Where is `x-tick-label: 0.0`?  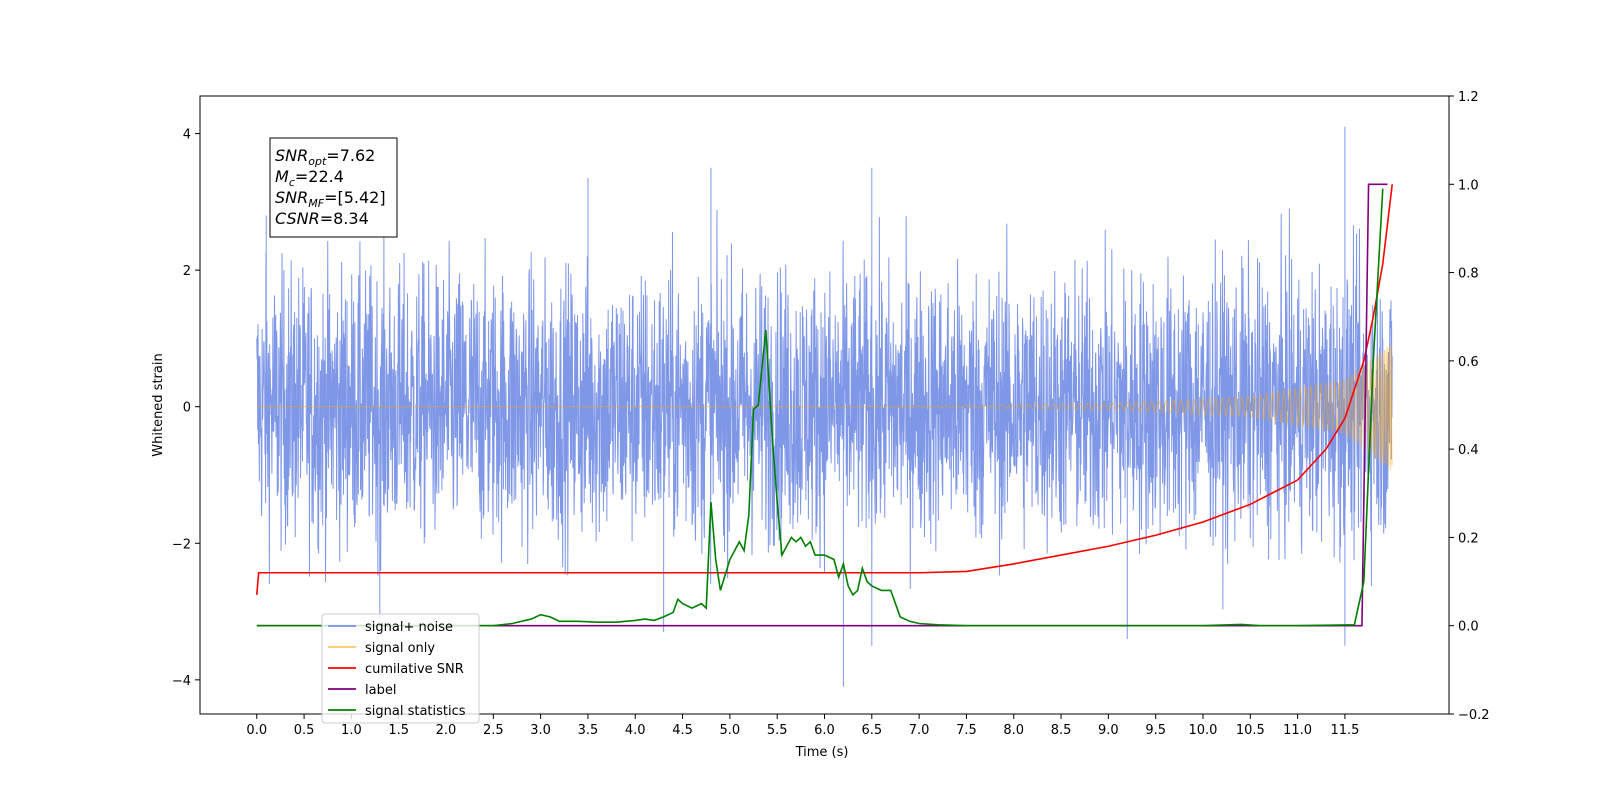
x-tick-label: 0.0 is located at coordinates (256, 730).